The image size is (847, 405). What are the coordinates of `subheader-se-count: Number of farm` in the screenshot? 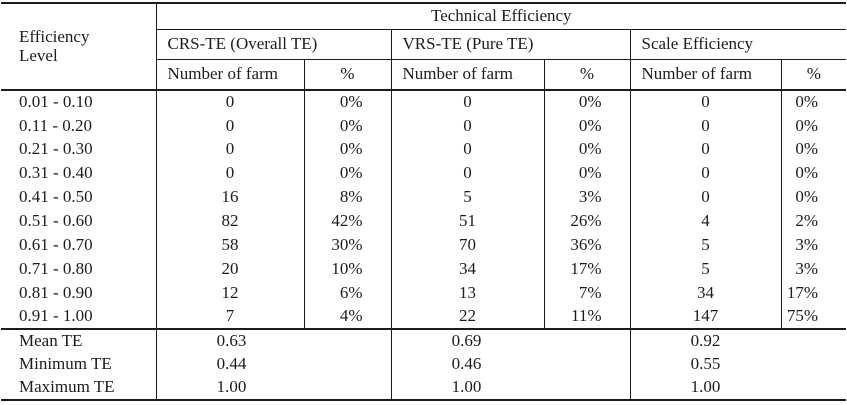 It's located at (705, 75).